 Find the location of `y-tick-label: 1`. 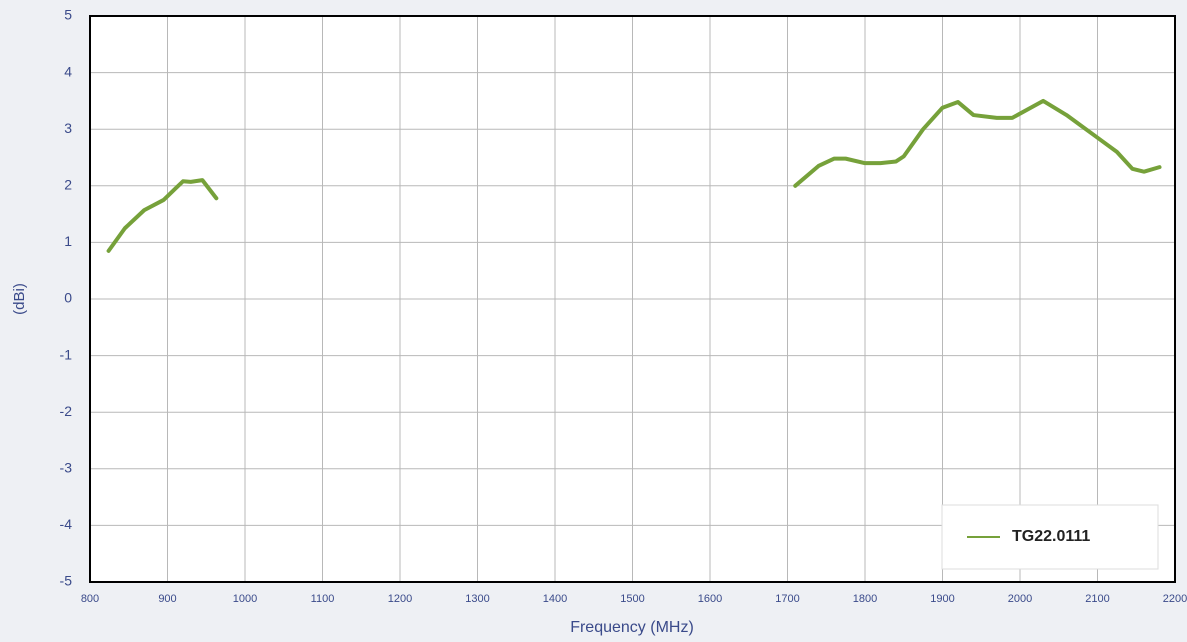

y-tick-label: 1 is located at coordinates (68, 241).